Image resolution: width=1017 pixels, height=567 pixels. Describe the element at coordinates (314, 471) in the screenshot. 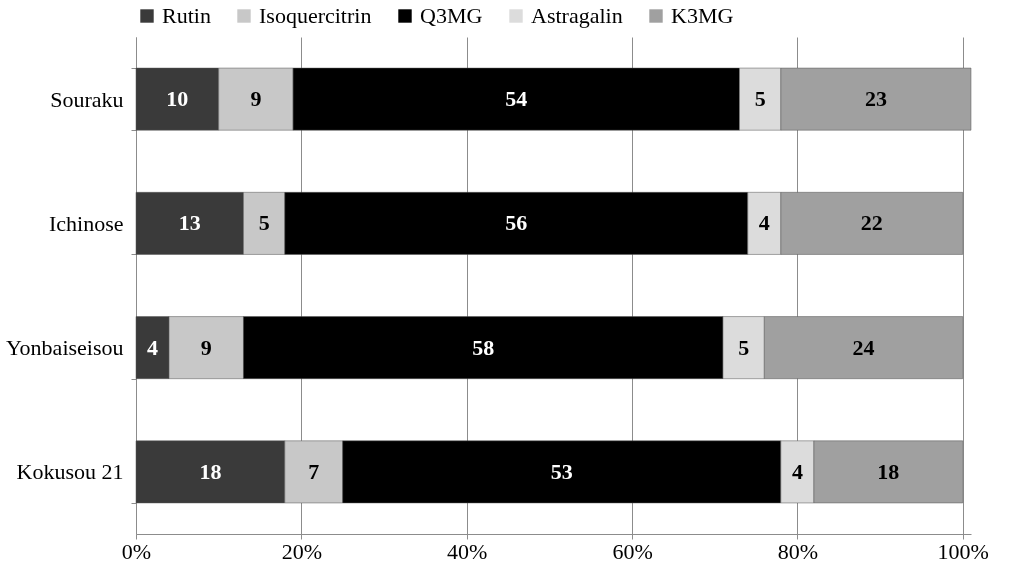

I see `data-label: 7` at that location.